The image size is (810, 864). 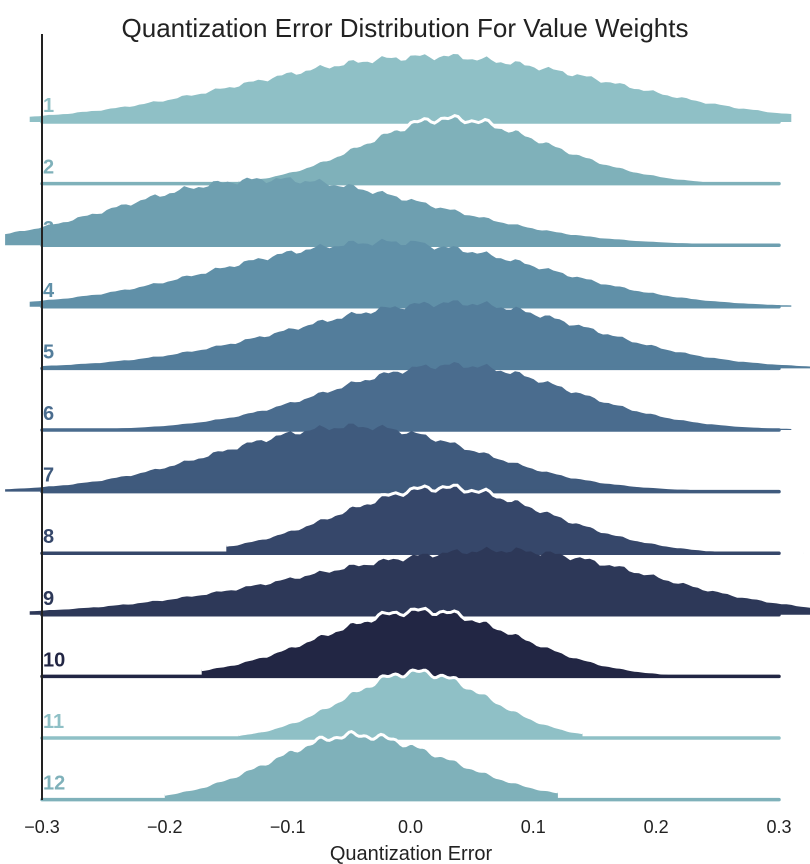 I want to click on x-tick-label: −0.1, so click(x=288, y=827).